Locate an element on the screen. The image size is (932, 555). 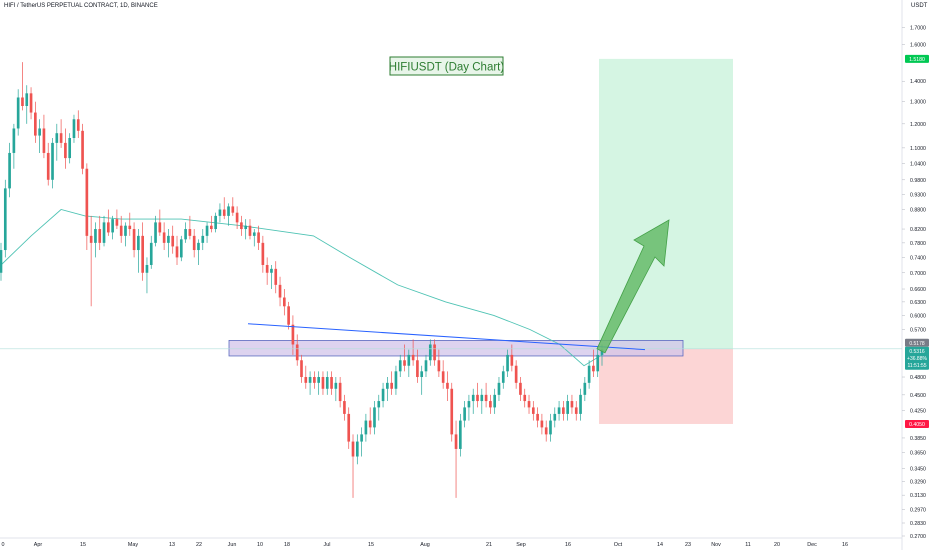
time-tick-label: Nov is located at coordinates (716, 545).